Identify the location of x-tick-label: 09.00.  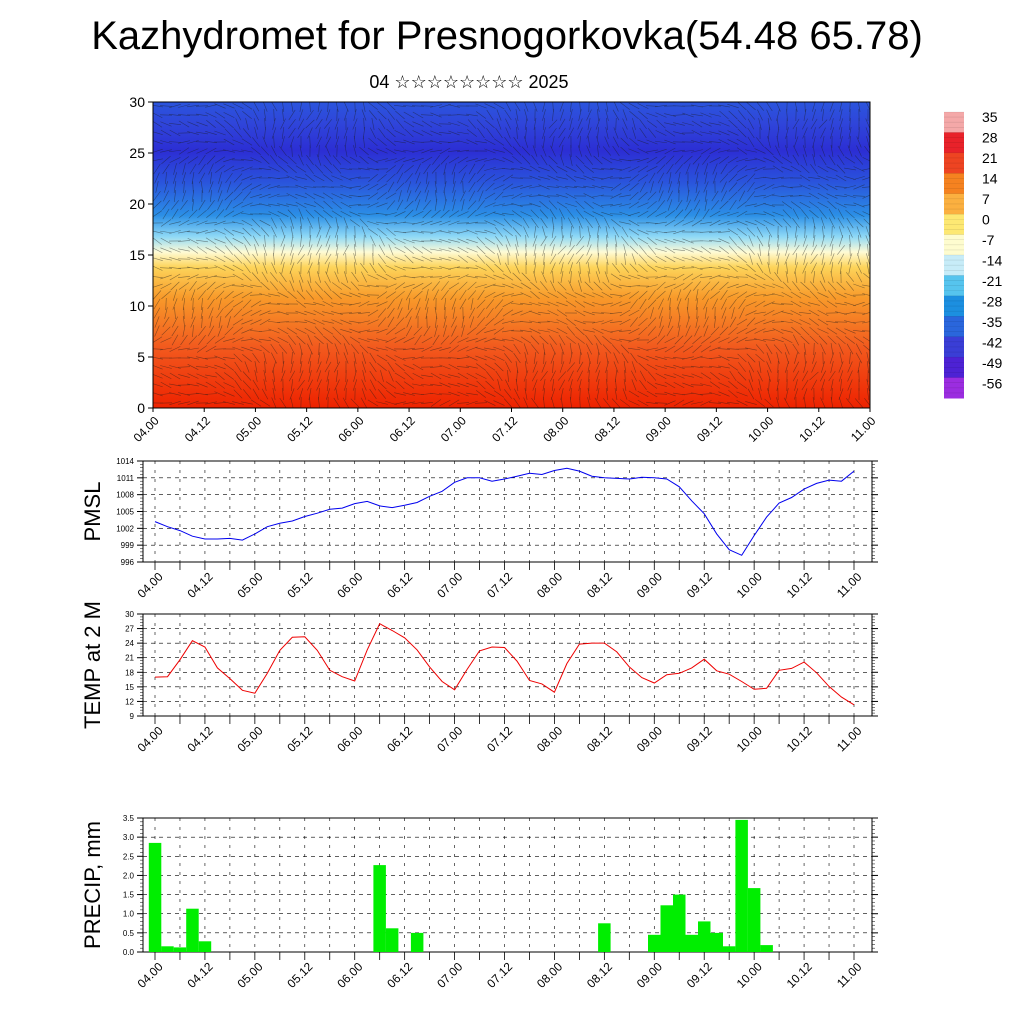
(649, 584).